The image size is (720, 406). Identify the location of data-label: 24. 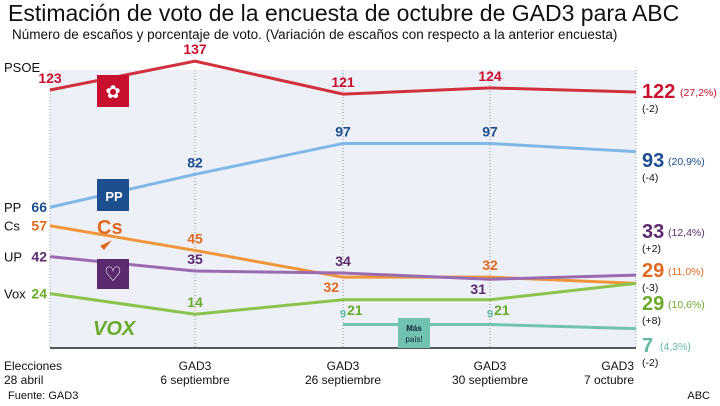
(39, 294).